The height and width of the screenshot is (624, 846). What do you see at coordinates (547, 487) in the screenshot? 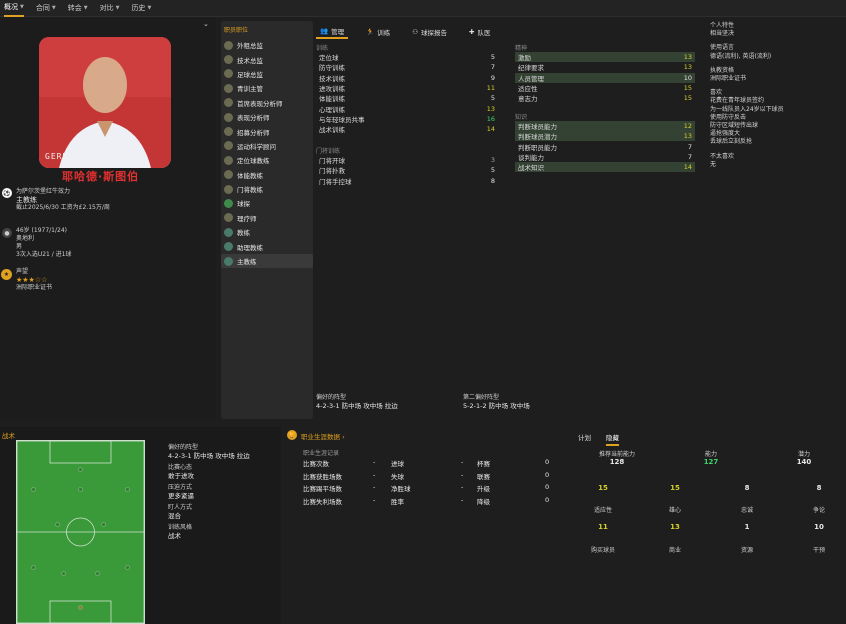
I see `career-cell: 0` at bounding box center [547, 487].